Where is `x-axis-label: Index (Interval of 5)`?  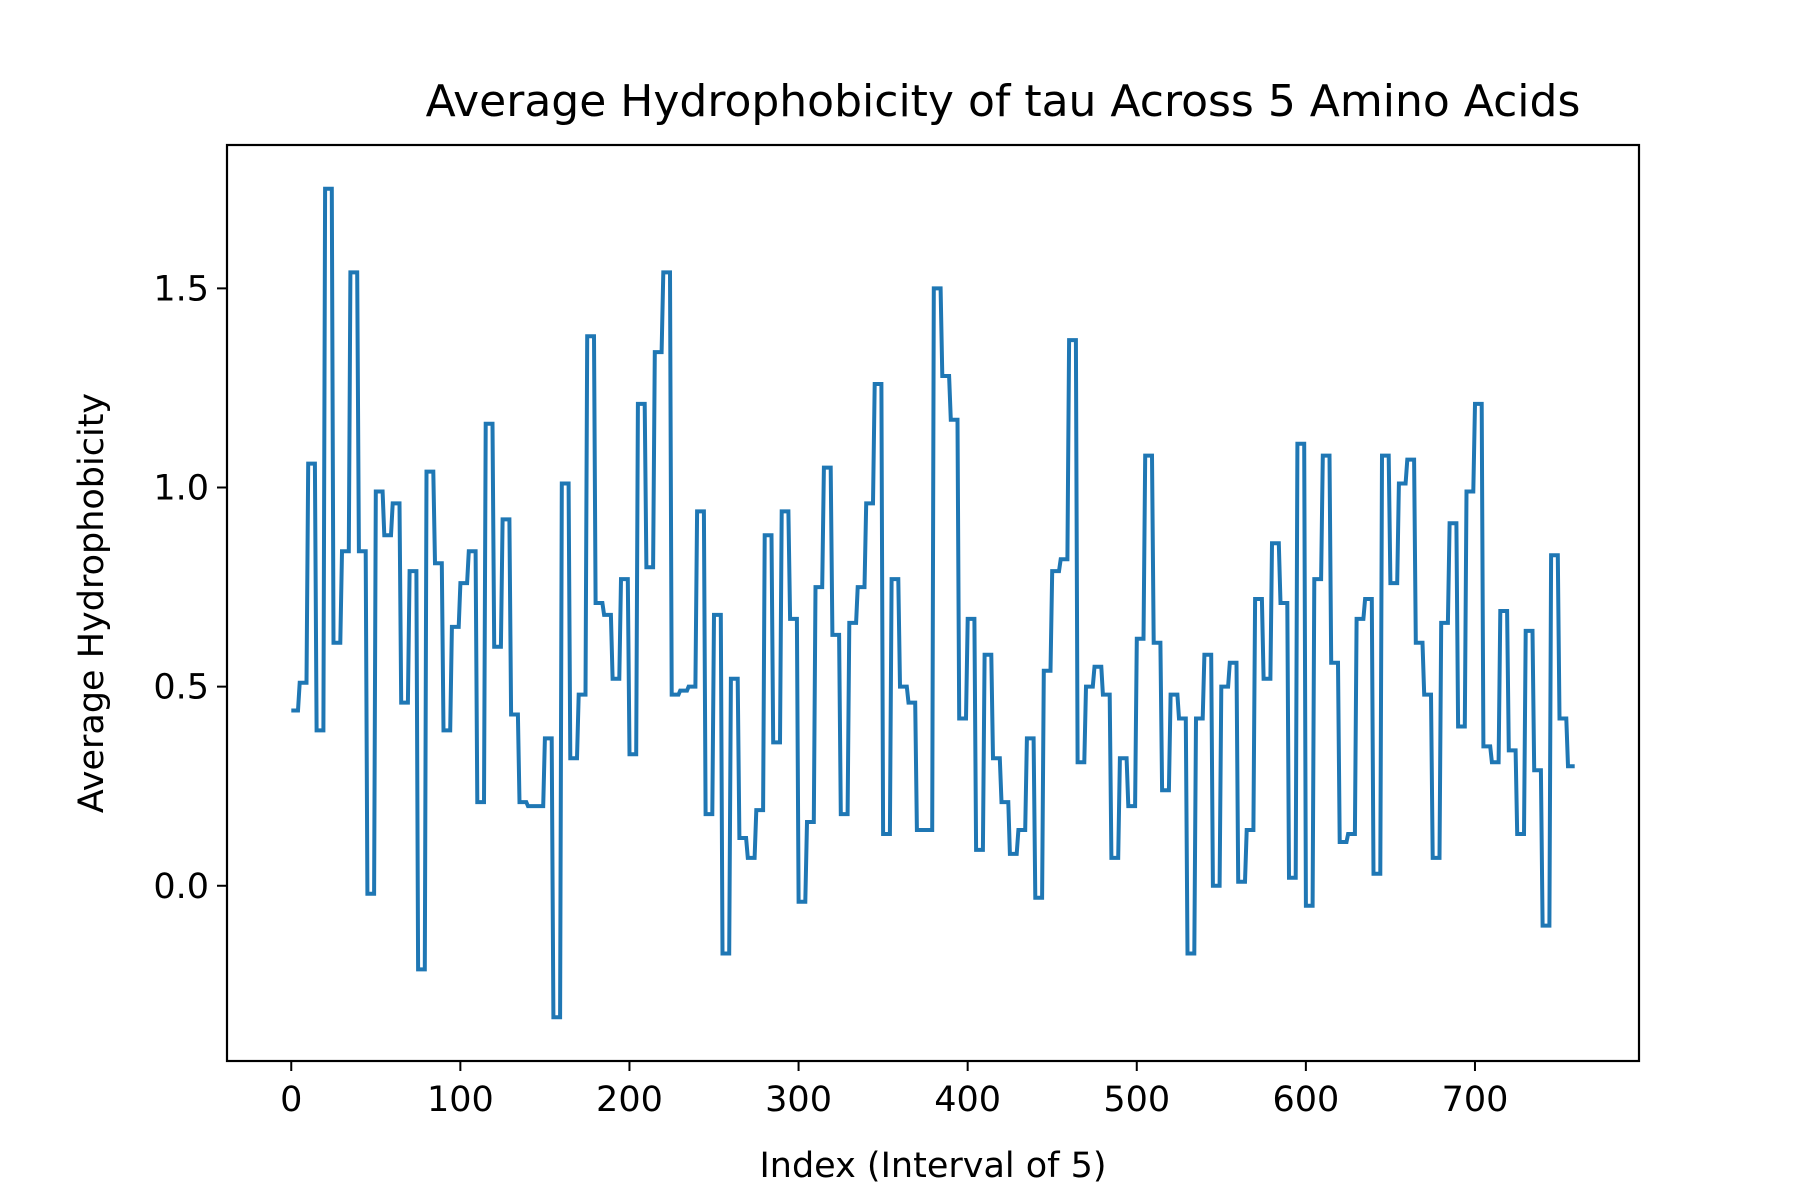
x-axis-label: Index (Interval of 5) is located at coordinates (932, 1166).